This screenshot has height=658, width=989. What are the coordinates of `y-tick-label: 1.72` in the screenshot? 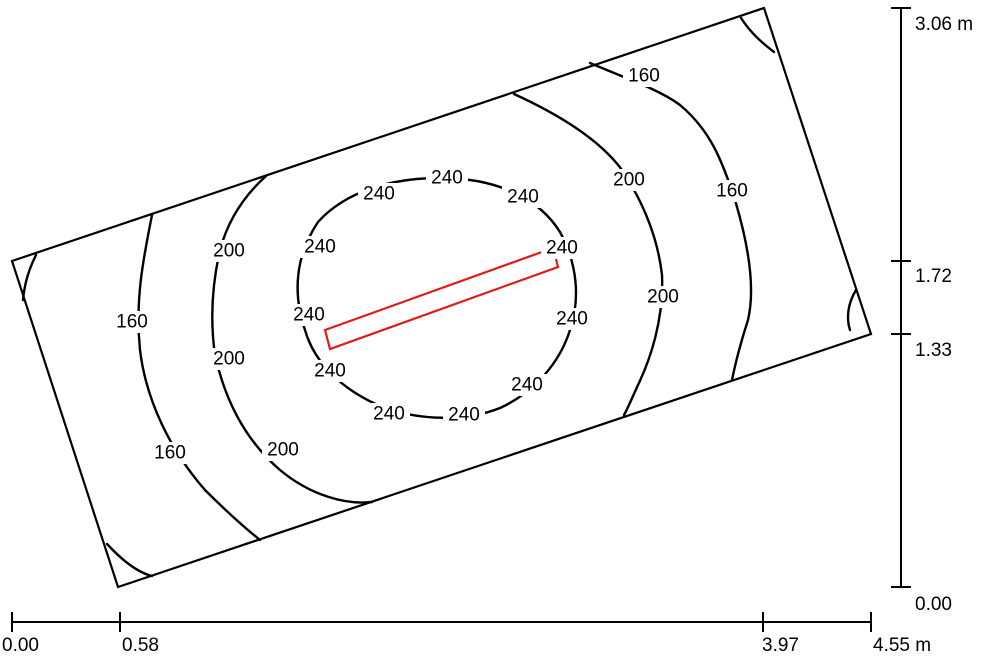 It's located at (933, 276).